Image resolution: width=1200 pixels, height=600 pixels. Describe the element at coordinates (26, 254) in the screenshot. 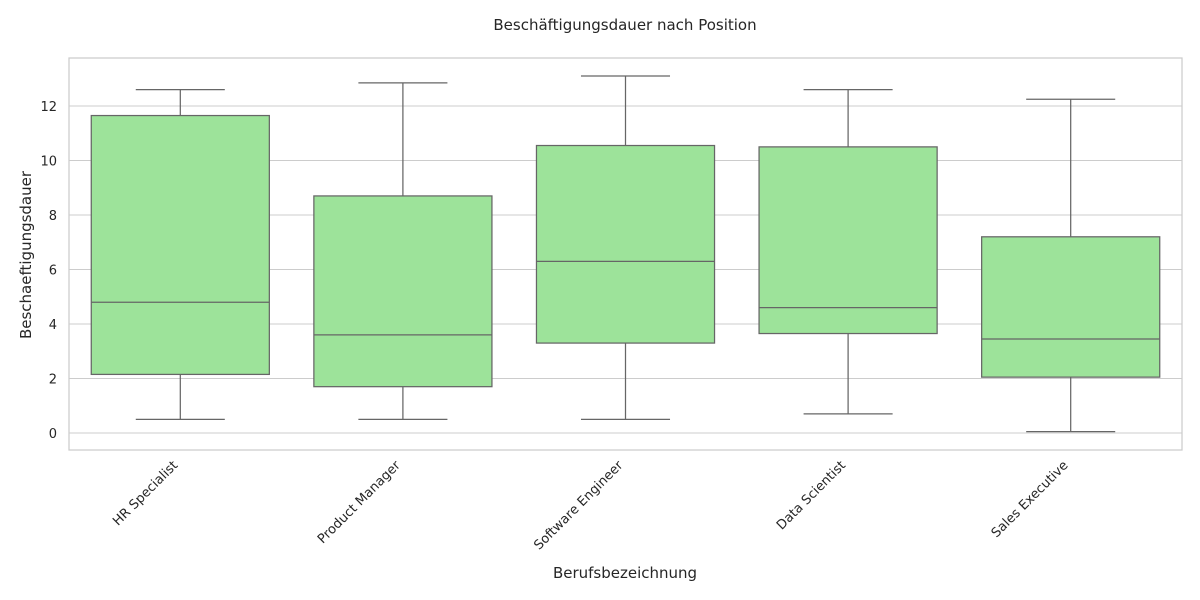

I see `y-axis-label: Beschaeftigungsdauer` at that location.